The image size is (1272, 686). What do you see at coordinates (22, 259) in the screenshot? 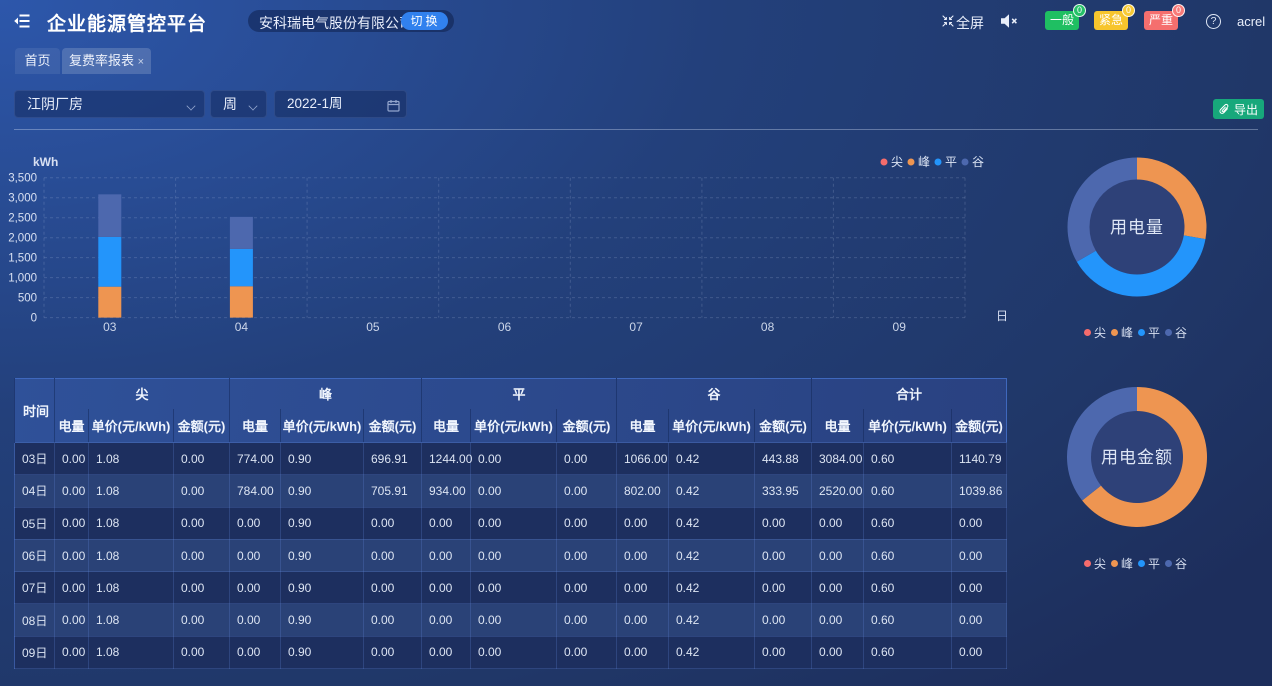
I see `svg-text: 1,500` at bounding box center [22, 259].